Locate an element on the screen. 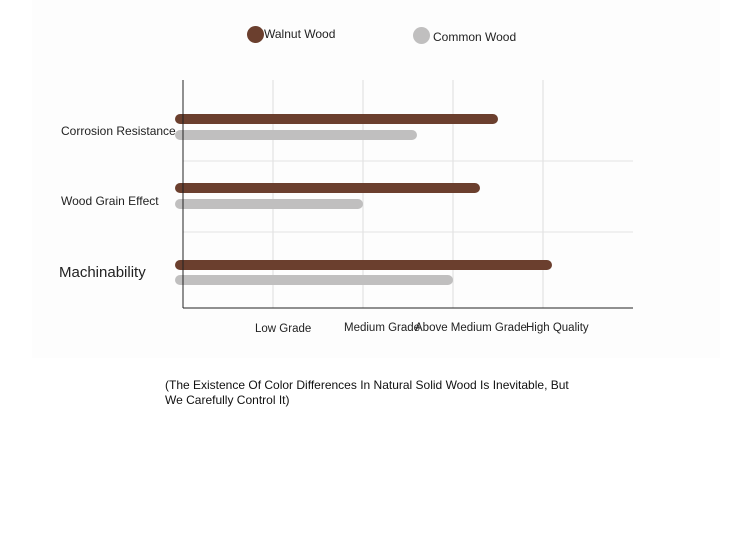  bar-walnut-wood-corrosion-resistance is located at coordinates (336, 119).